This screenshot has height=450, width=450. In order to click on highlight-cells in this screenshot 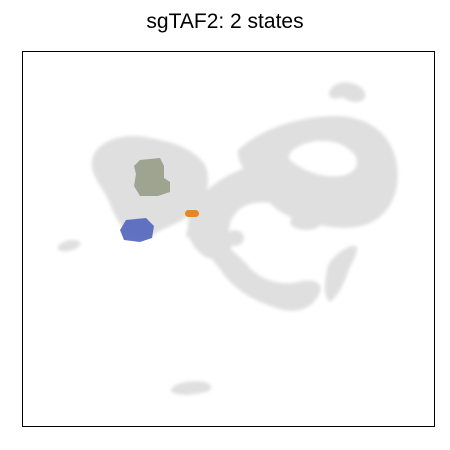, I will do `click(159, 200)`.